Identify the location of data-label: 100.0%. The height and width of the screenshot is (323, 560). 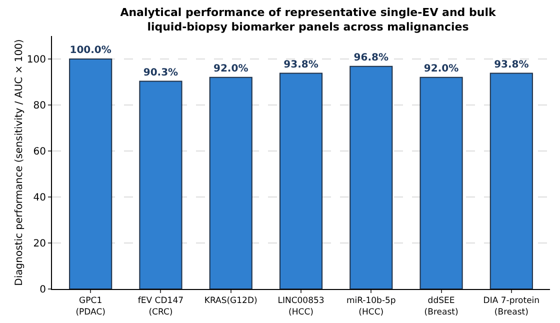
(91, 50).